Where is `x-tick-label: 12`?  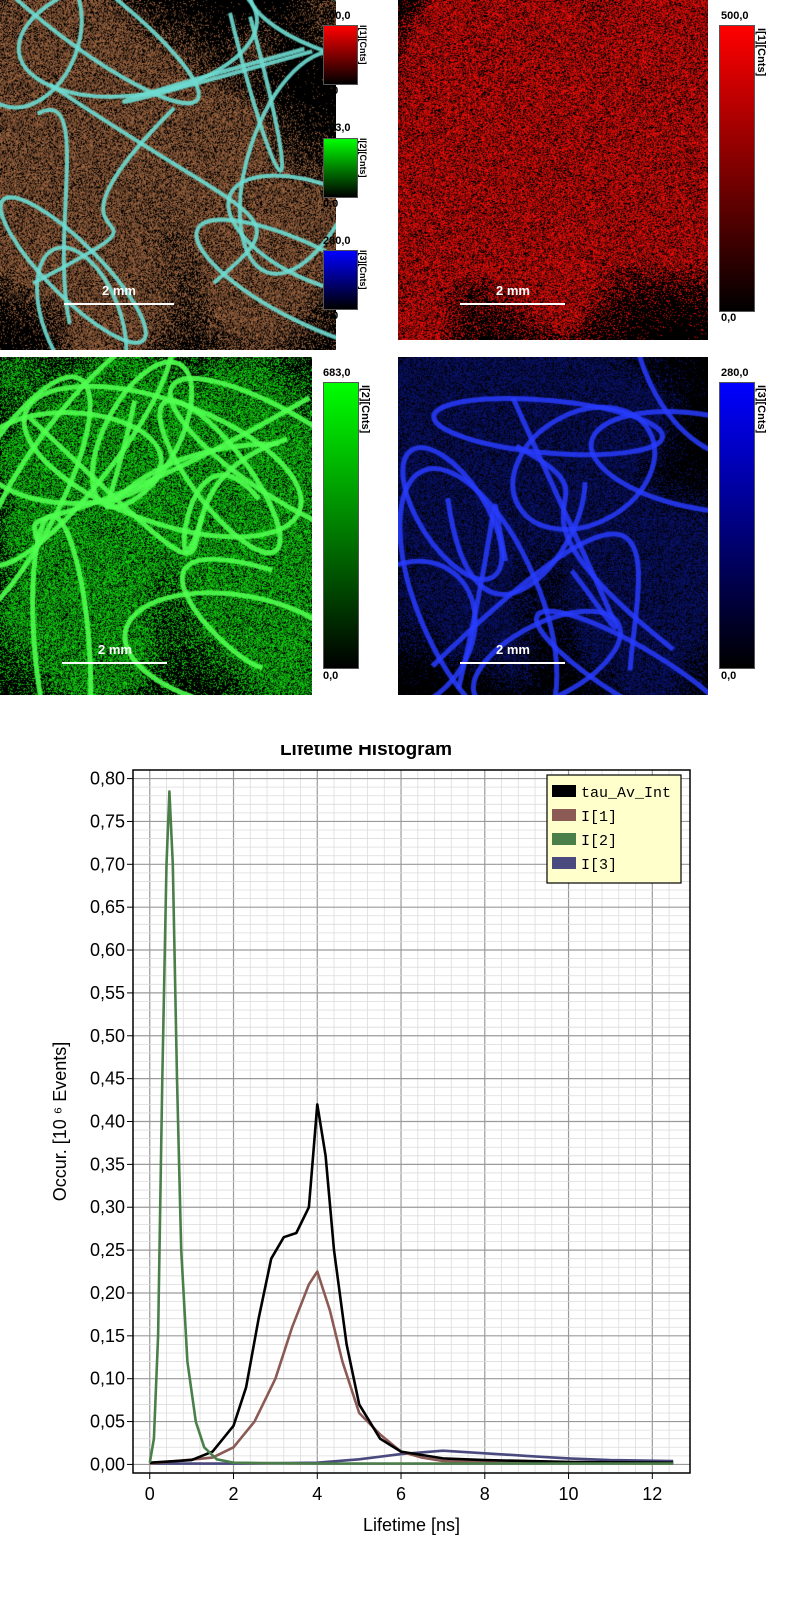 x-tick-label: 12 is located at coordinates (652, 1494).